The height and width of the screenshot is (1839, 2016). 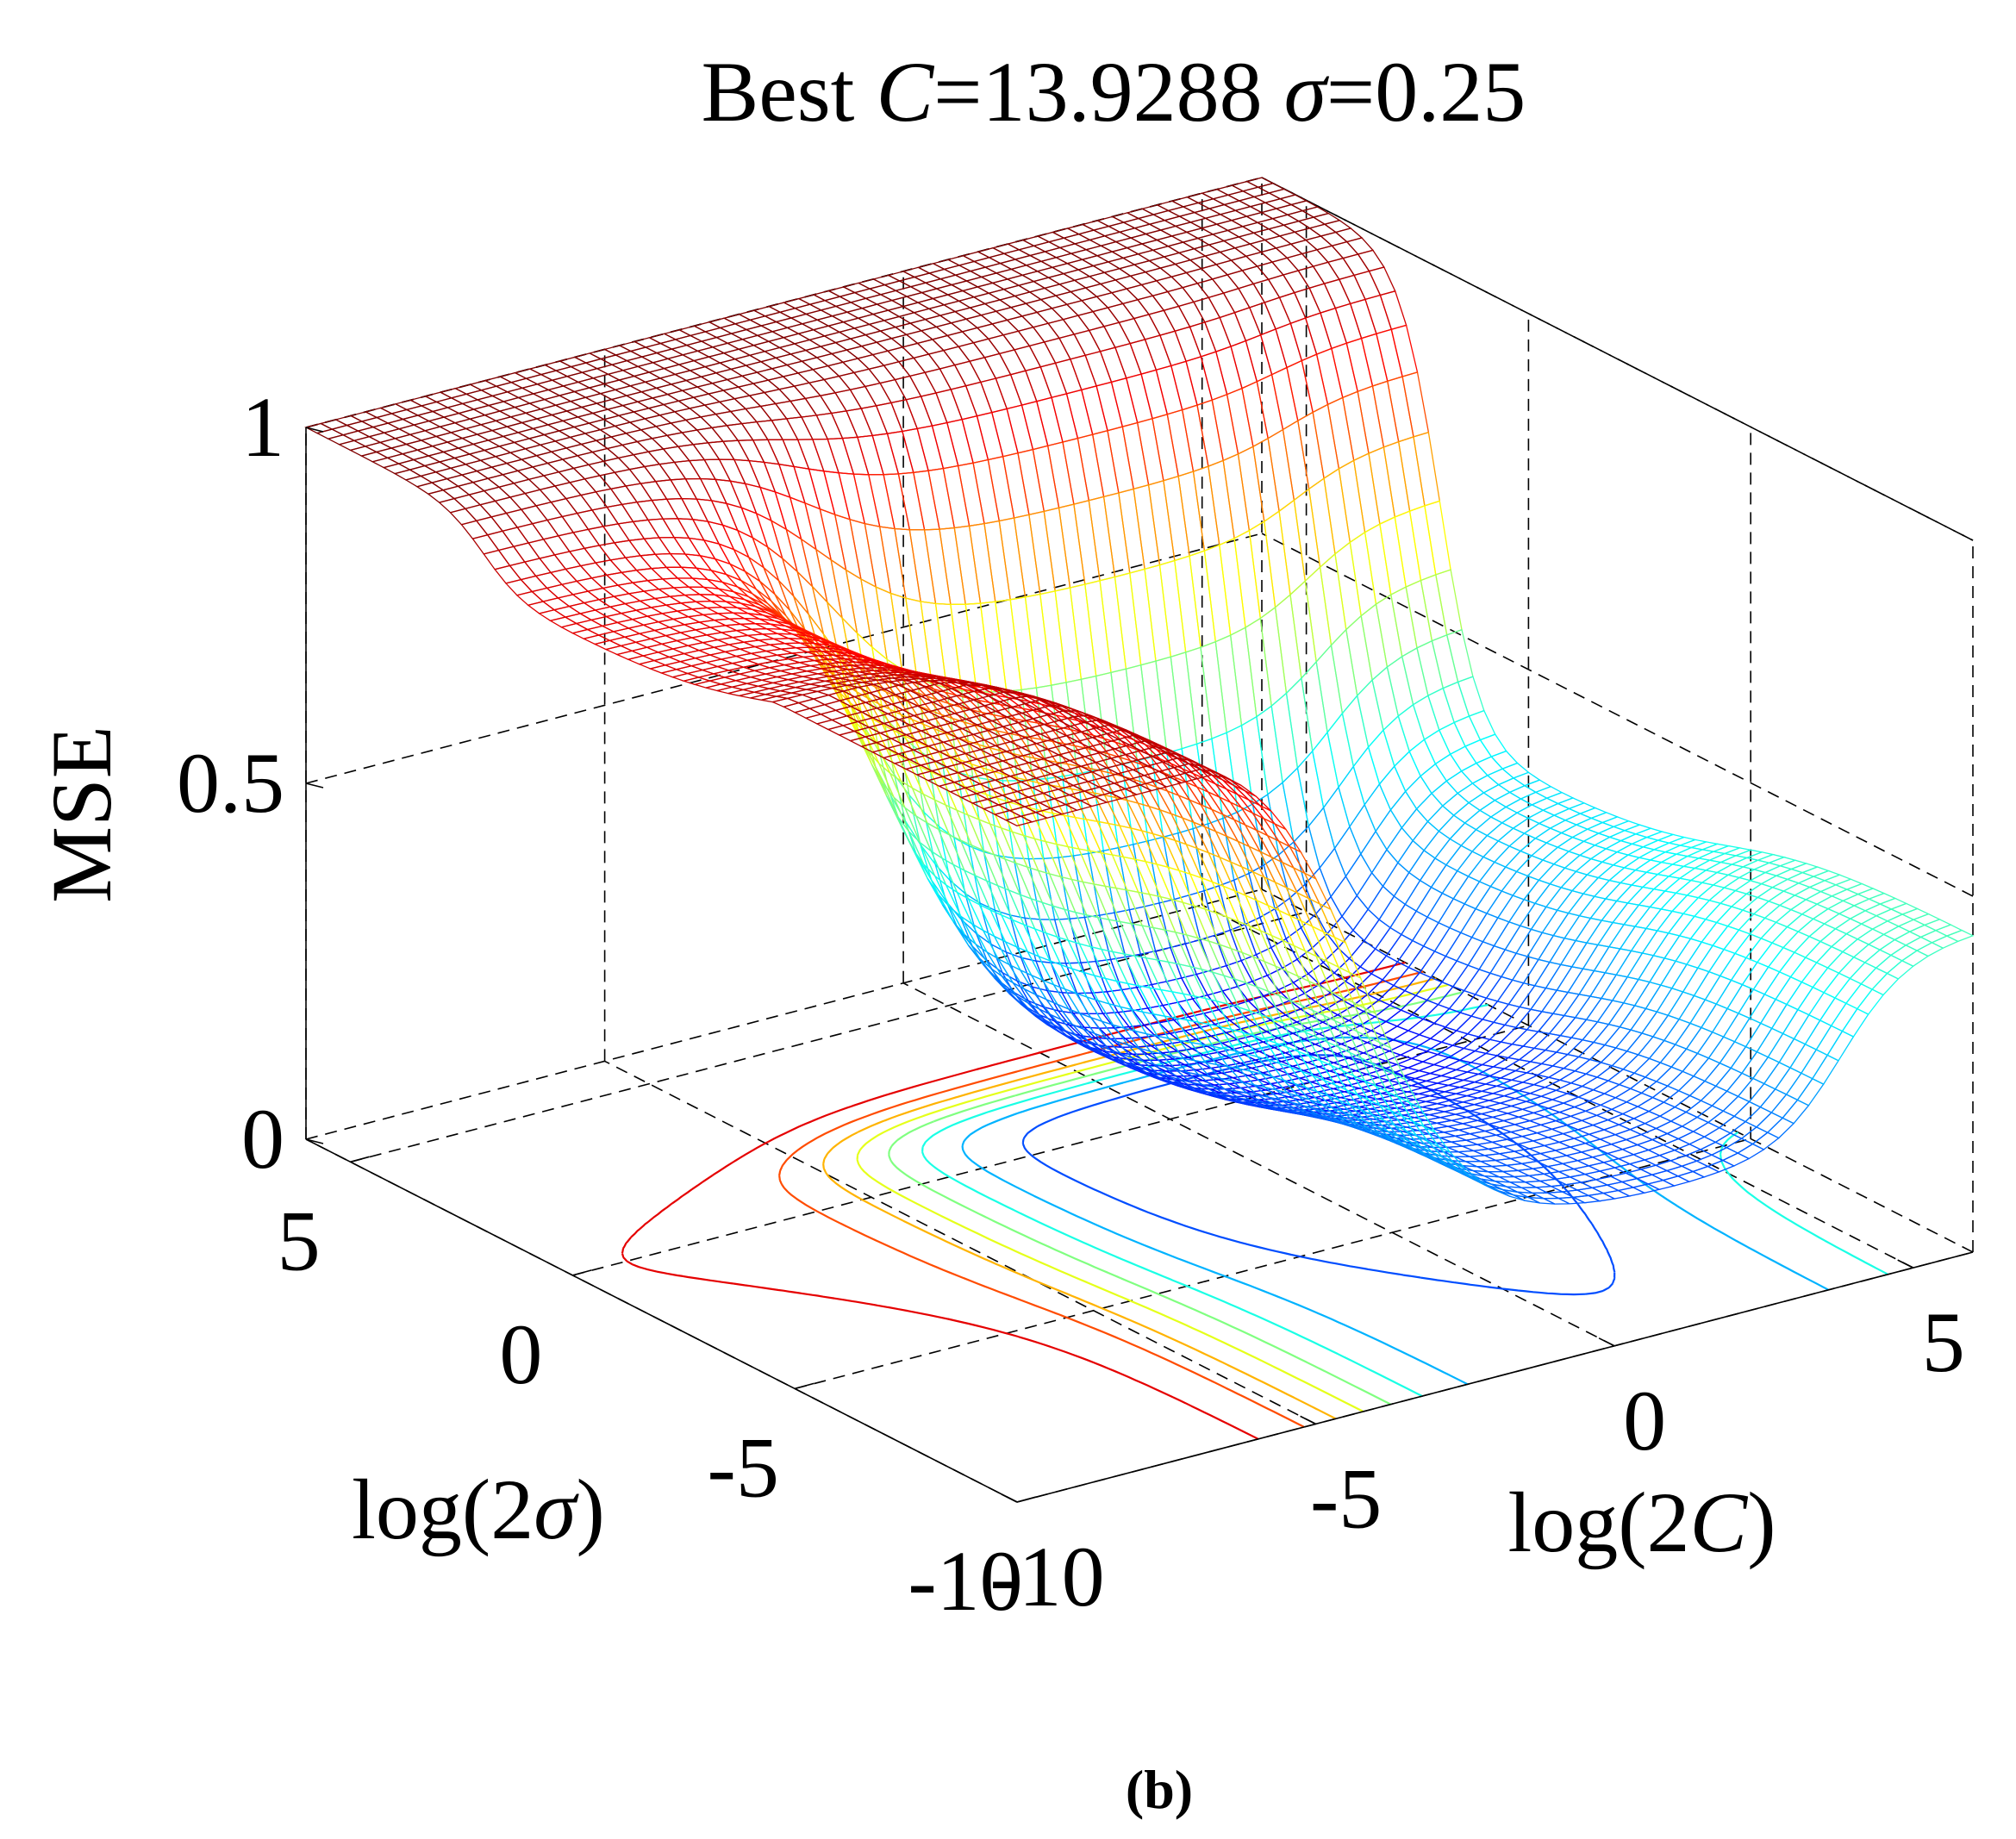 I want to click on x-tick-label: 0, so click(x=1644, y=1420).